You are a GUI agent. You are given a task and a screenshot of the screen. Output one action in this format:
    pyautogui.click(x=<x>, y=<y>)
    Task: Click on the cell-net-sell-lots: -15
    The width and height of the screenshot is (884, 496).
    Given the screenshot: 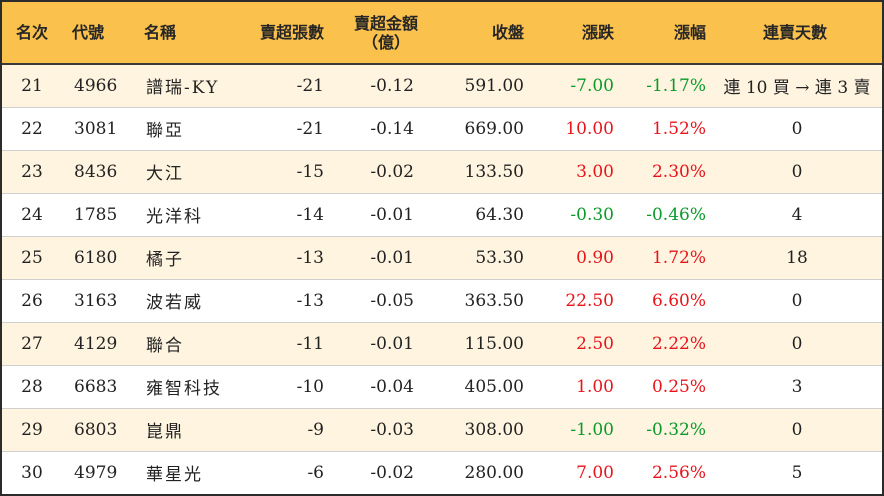 What is the action you would take?
    pyautogui.click(x=310, y=171)
    